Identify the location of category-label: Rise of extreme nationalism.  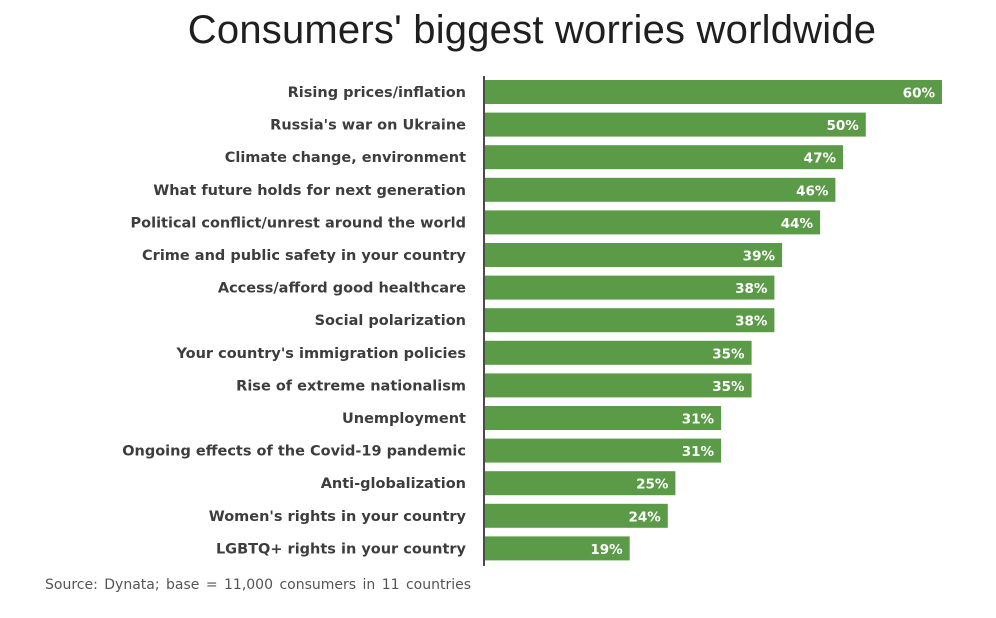
(351, 386).